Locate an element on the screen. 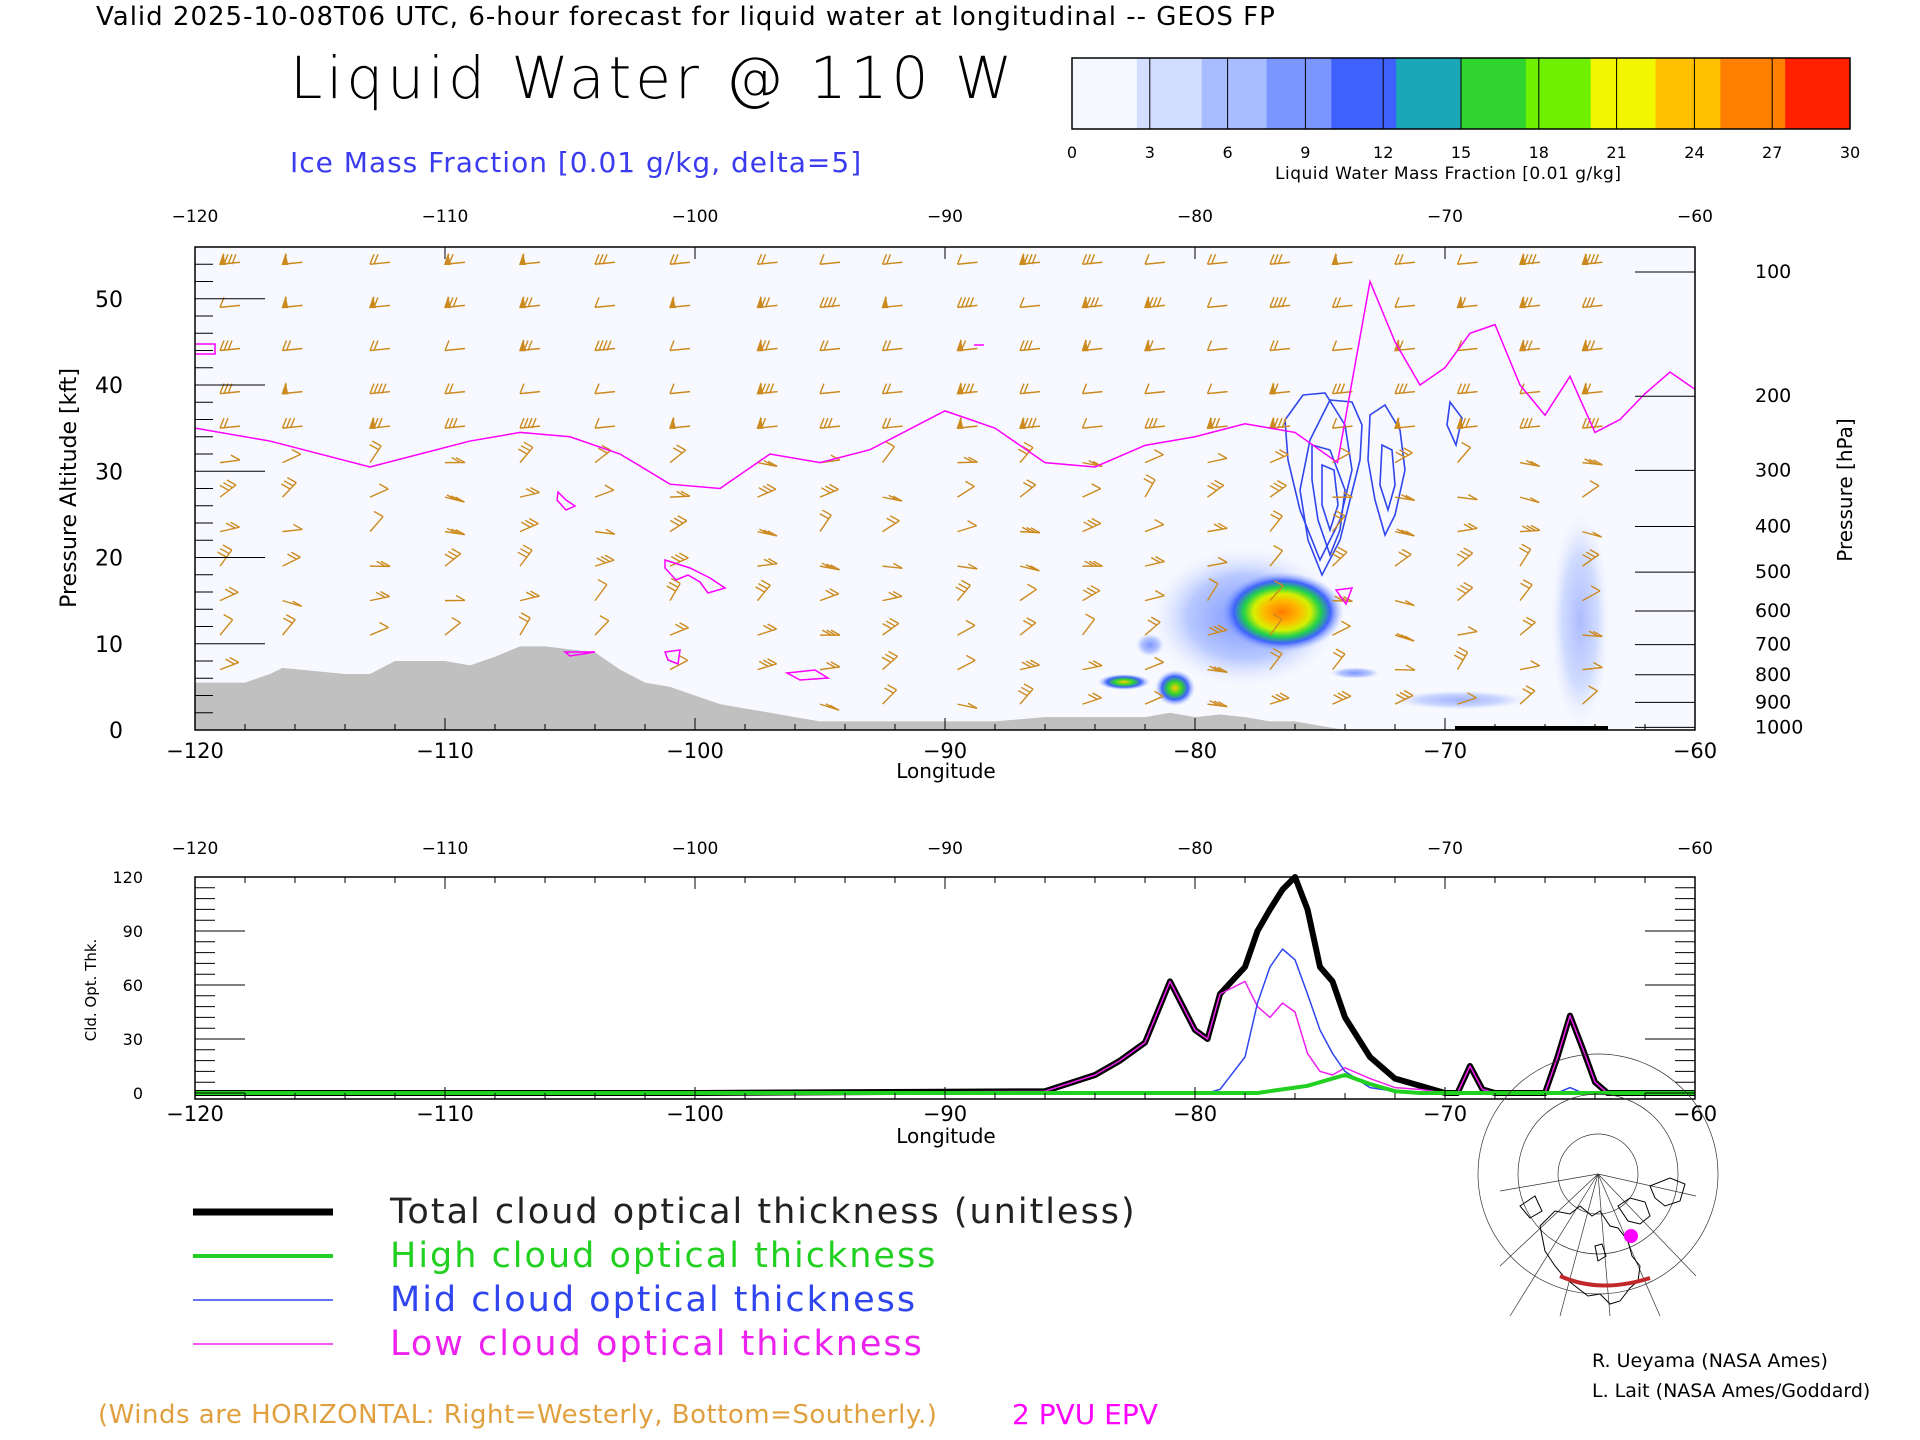 This screenshot has height=1440, width=1920. x-tick-label: −80 is located at coordinates (1195, 751).